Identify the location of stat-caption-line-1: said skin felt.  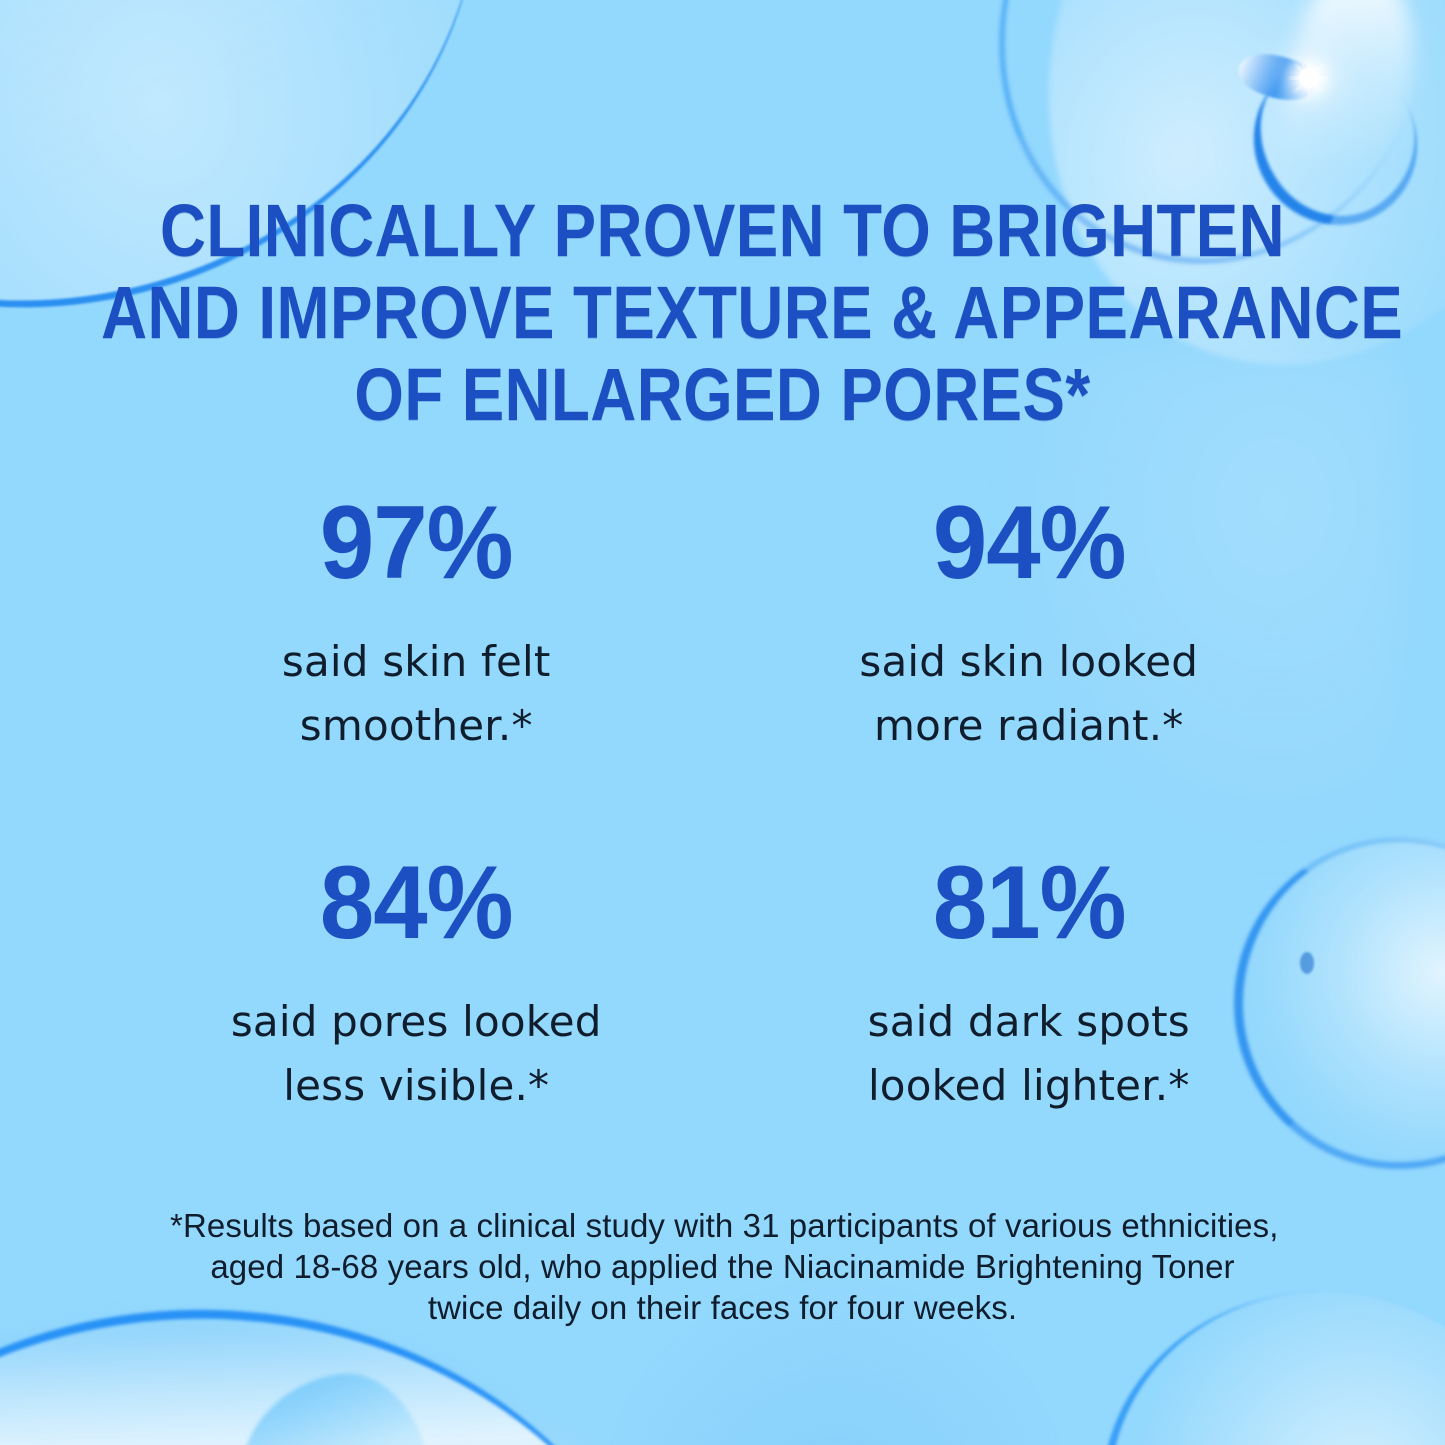
(416, 661).